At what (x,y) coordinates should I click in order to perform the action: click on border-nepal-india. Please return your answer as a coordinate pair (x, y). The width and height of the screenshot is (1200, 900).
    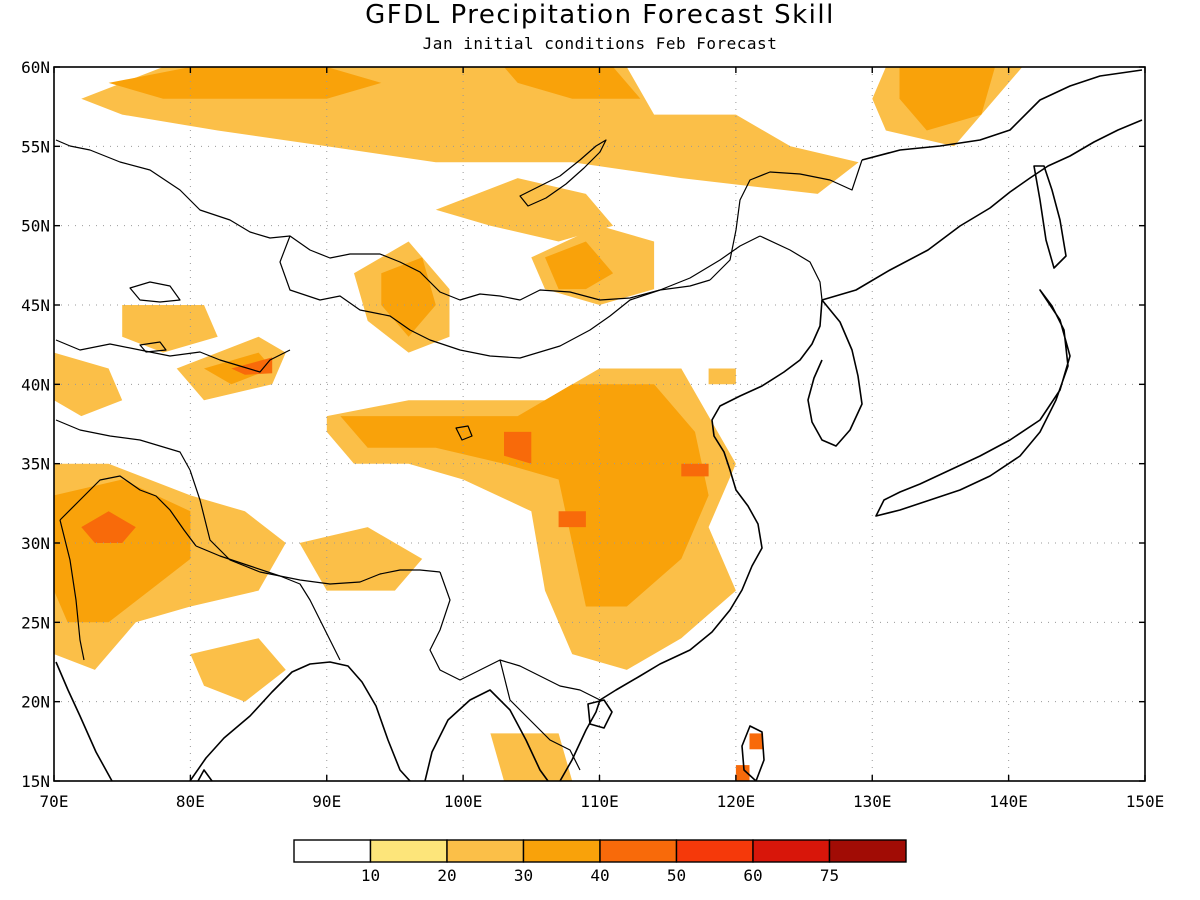
    Looking at the image, I should click on (268, 603).